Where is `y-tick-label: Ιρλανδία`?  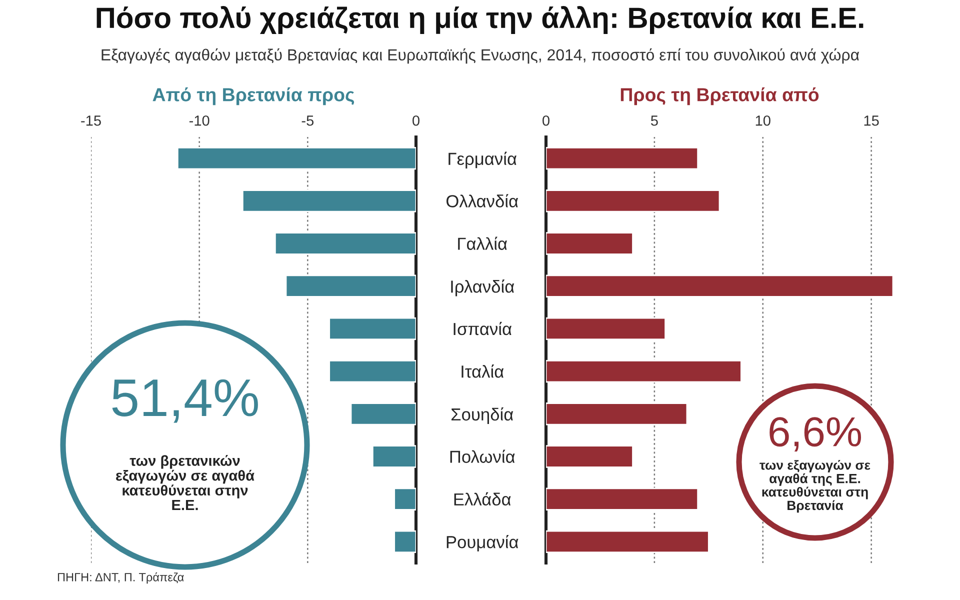
y-tick-label: Ιρλανδία is located at coordinates (482, 288).